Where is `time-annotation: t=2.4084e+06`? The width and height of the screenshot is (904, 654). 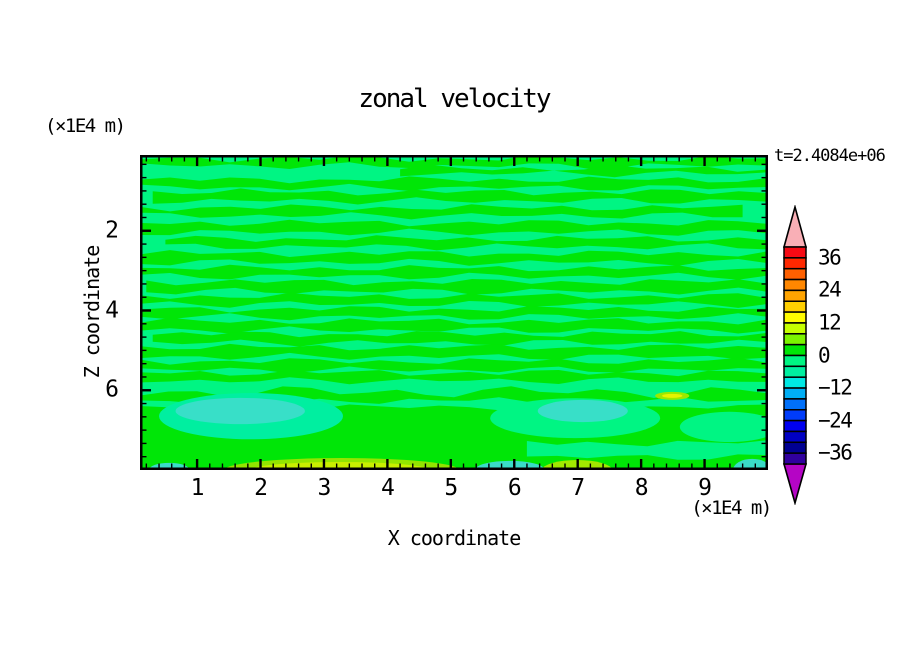 time-annotation: t=2.4084e+06 is located at coordinates (830, 156).